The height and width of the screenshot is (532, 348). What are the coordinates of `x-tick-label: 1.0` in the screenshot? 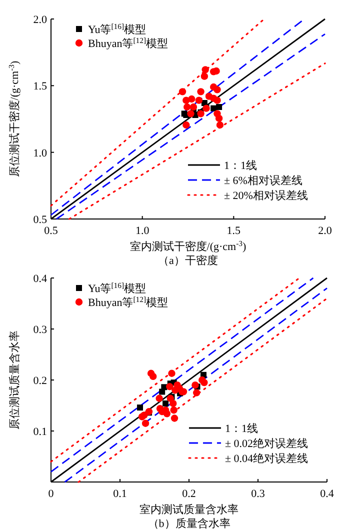 It's located at (142, 231).